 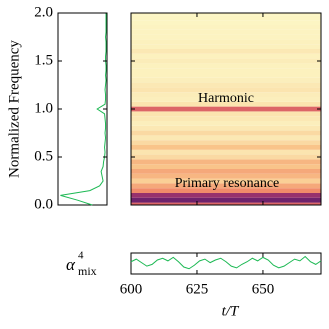 I want to click on time-series-line, so click(x=226, y=262).